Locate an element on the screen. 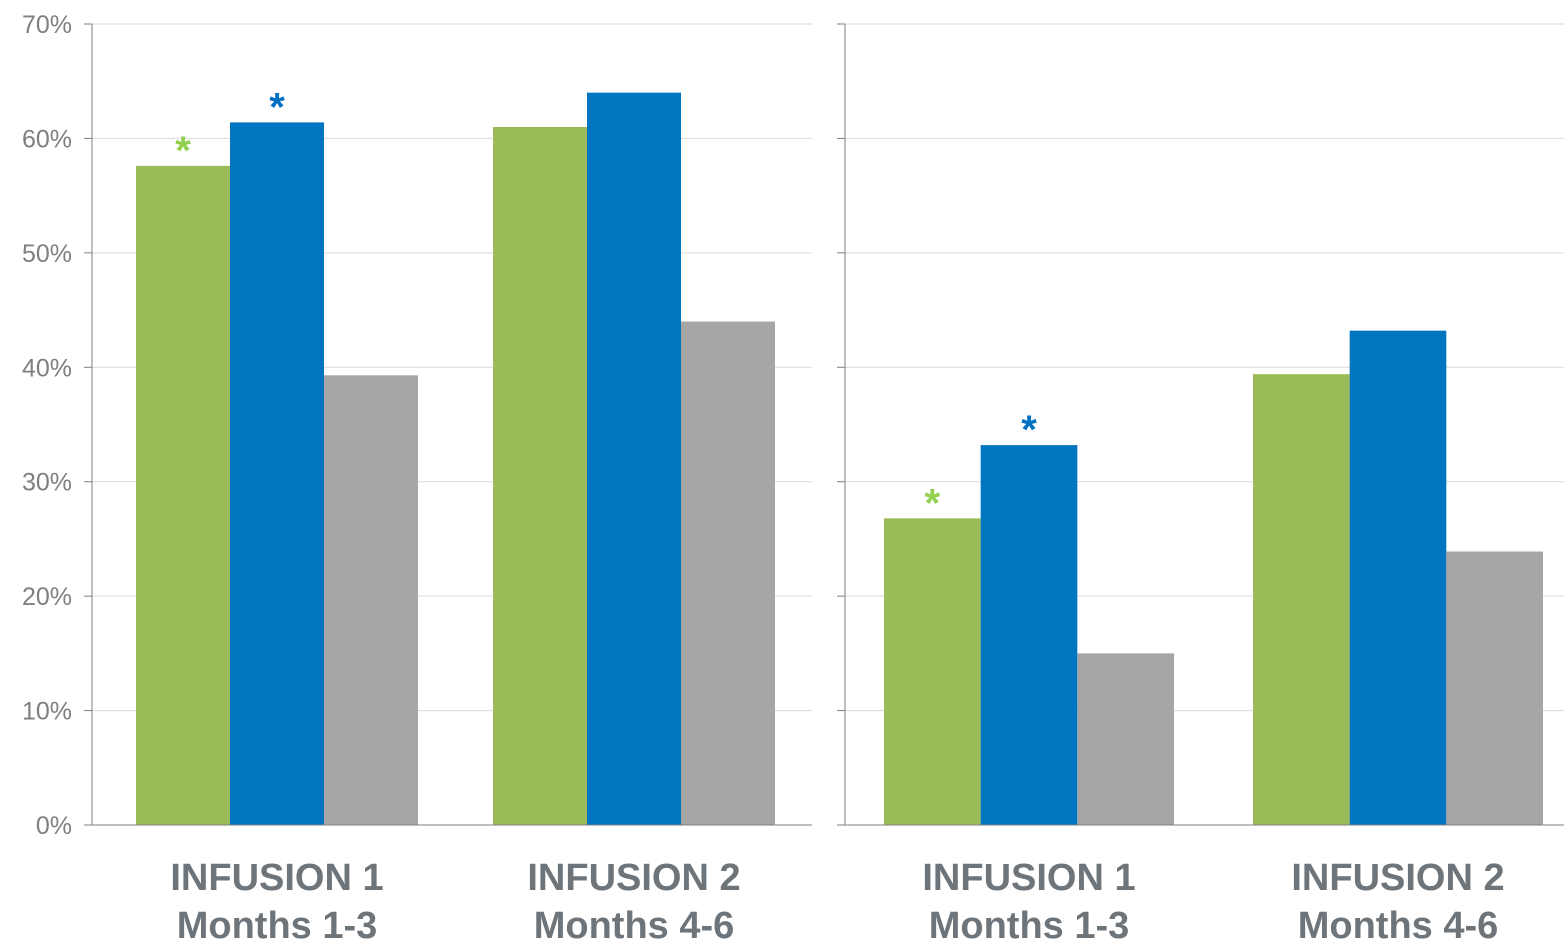  y-tick-label: 60% is located at coordinates (47, 139).